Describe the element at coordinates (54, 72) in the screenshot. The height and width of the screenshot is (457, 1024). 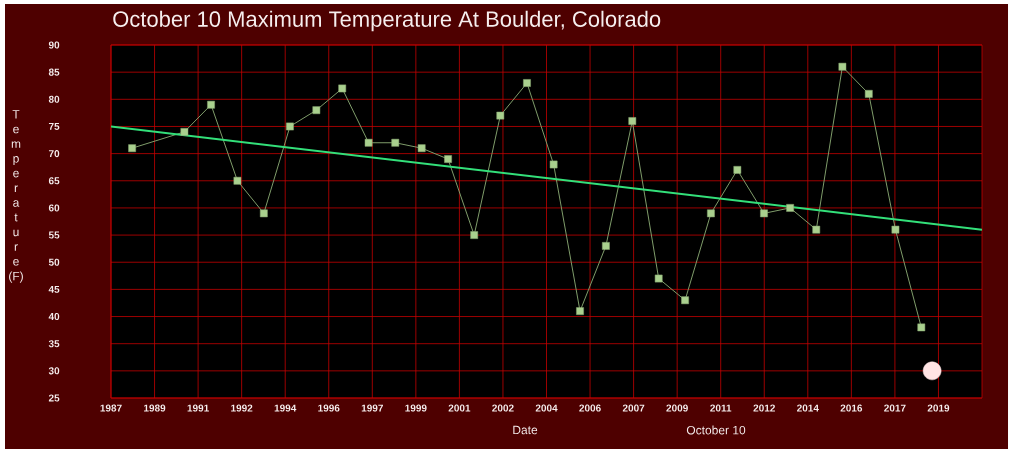
I see `y-tick-label: 85` at that location.